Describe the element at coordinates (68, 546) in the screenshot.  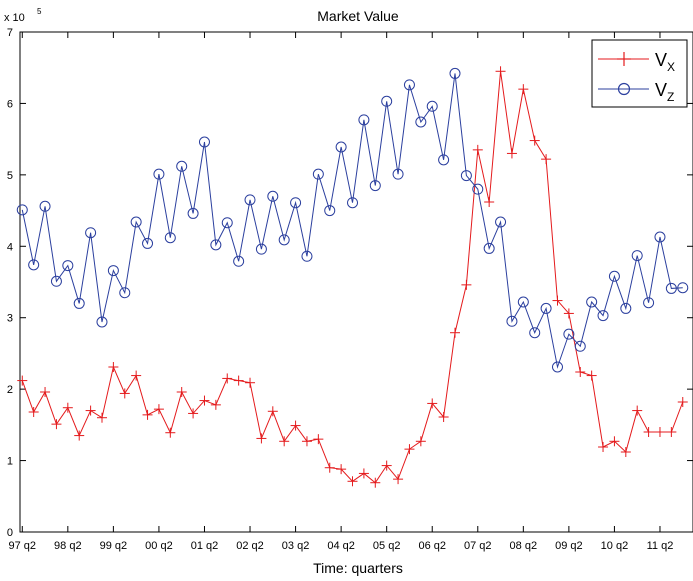
I see `x-tick-label: 98 q2` at that location.